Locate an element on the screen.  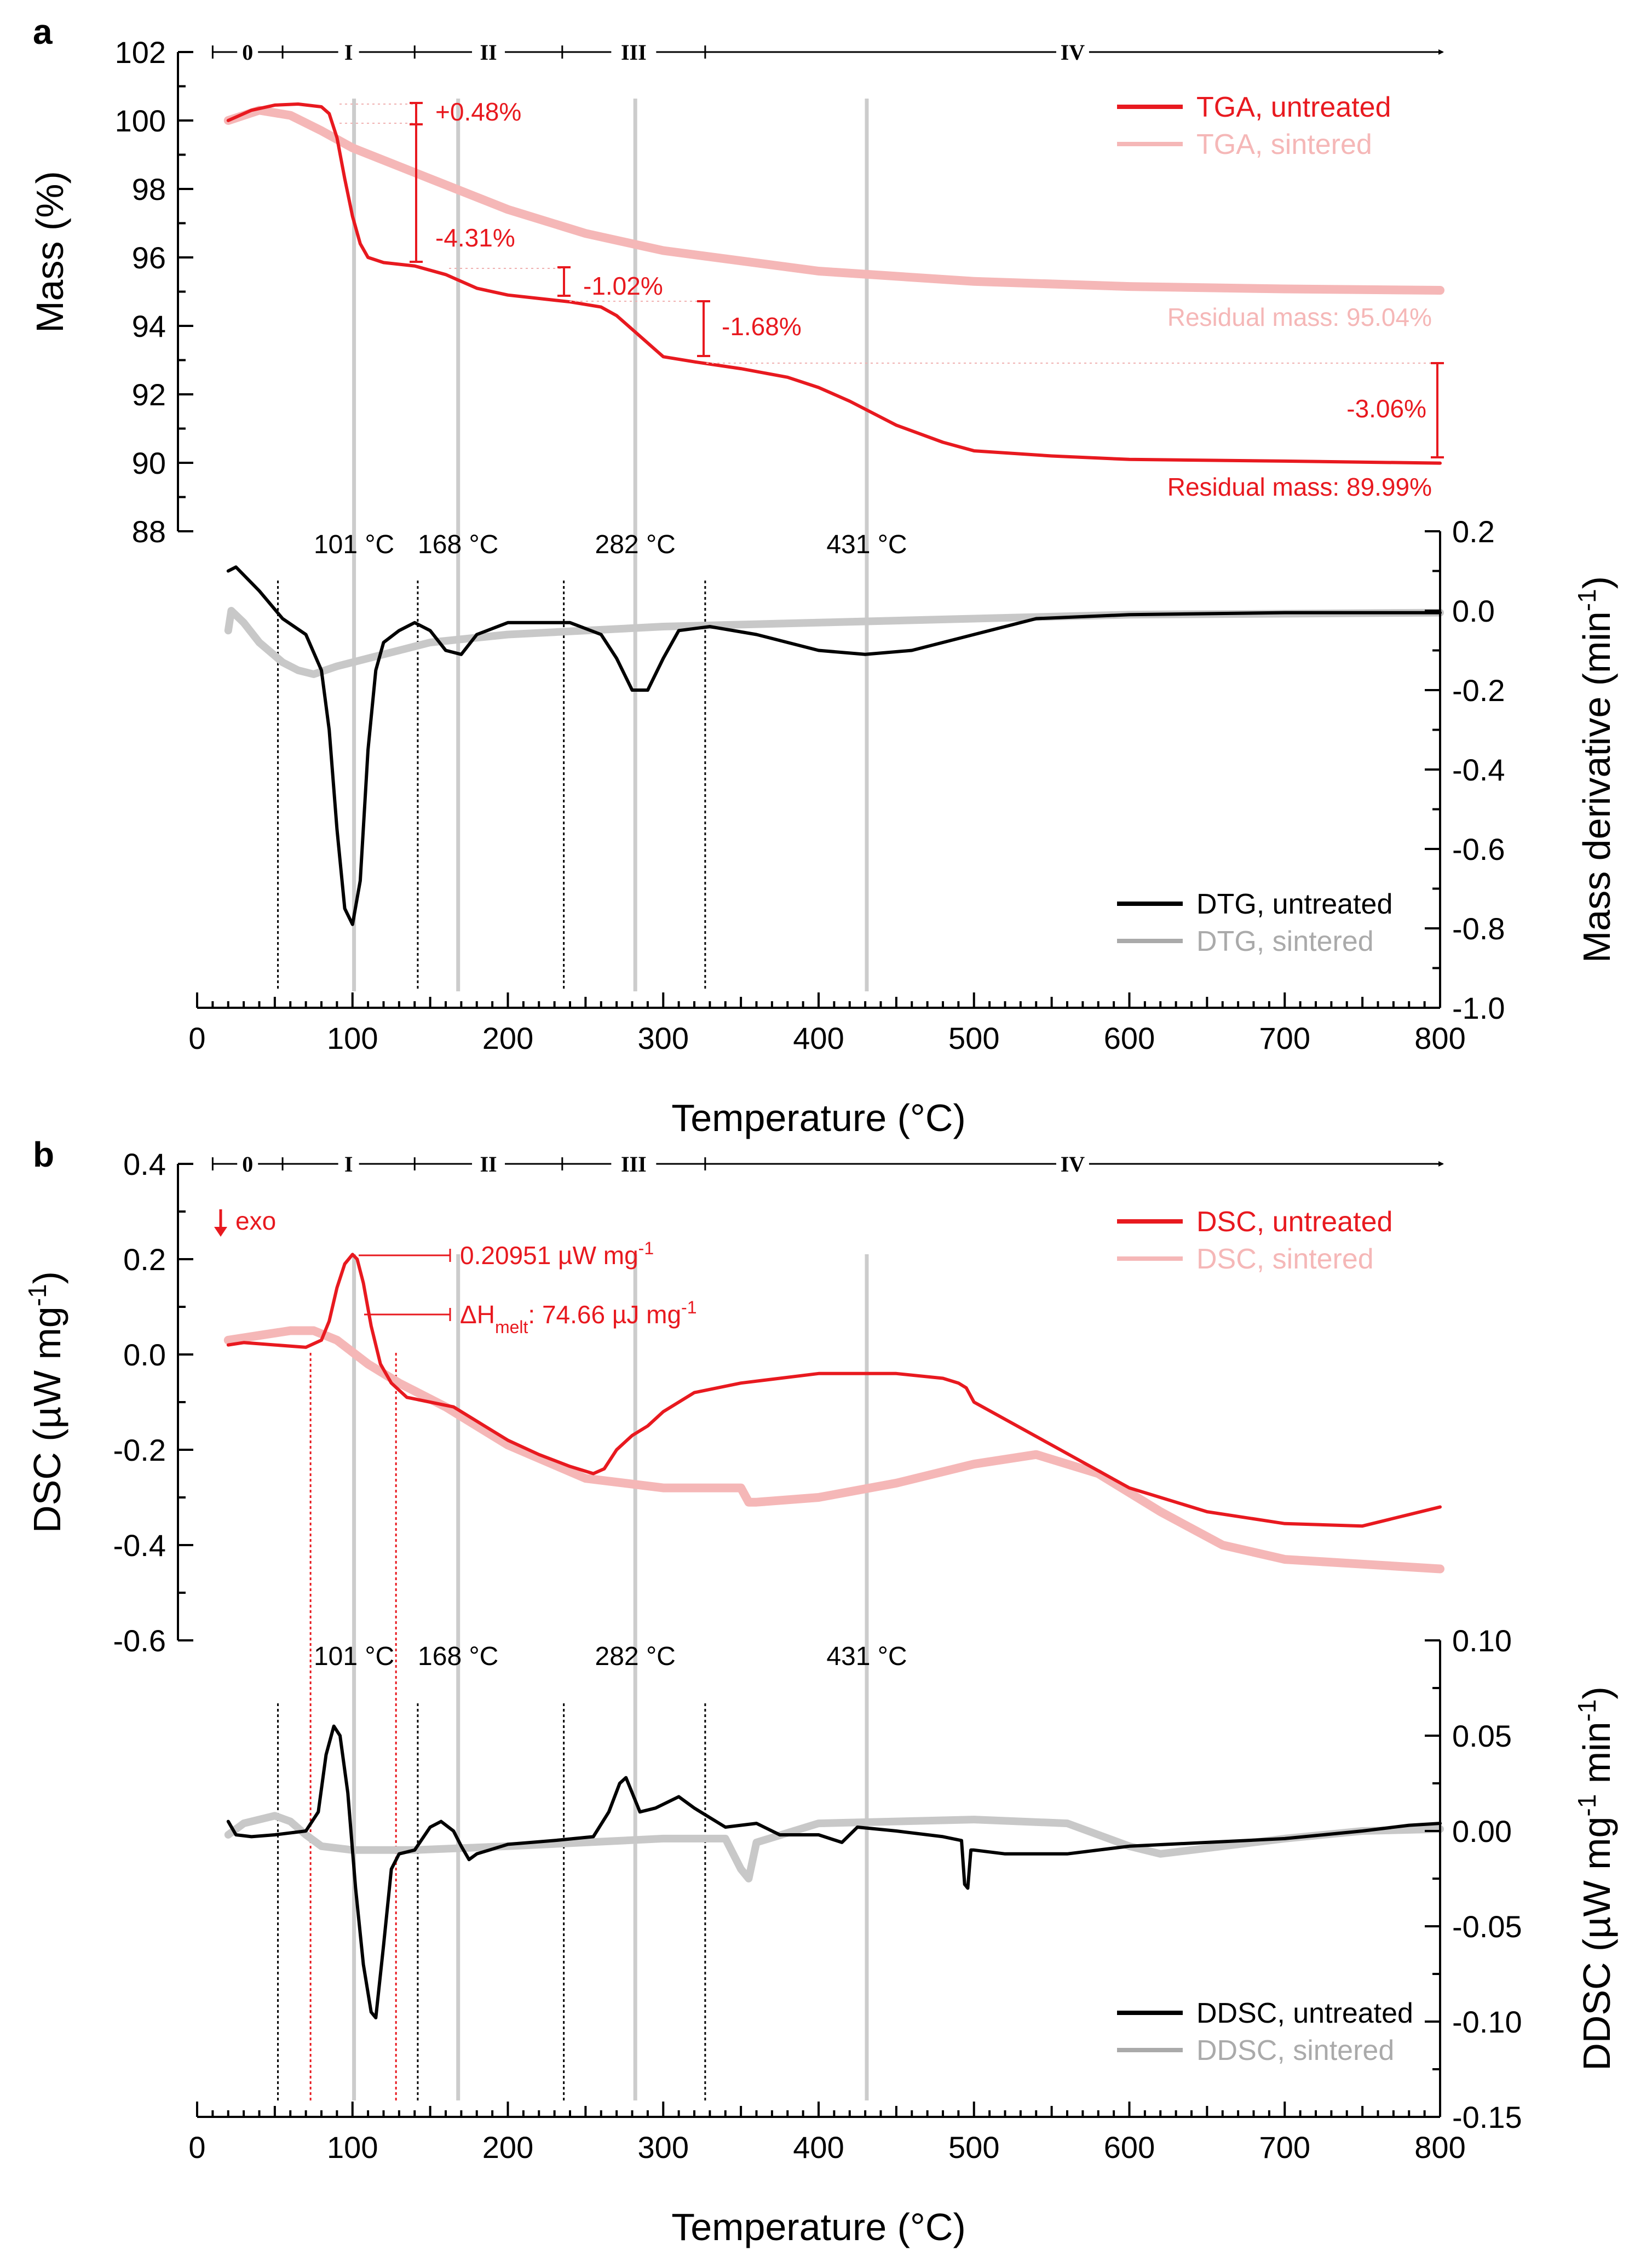
x-tick-label-b: 700 is located at coordinates (1285, 2147).